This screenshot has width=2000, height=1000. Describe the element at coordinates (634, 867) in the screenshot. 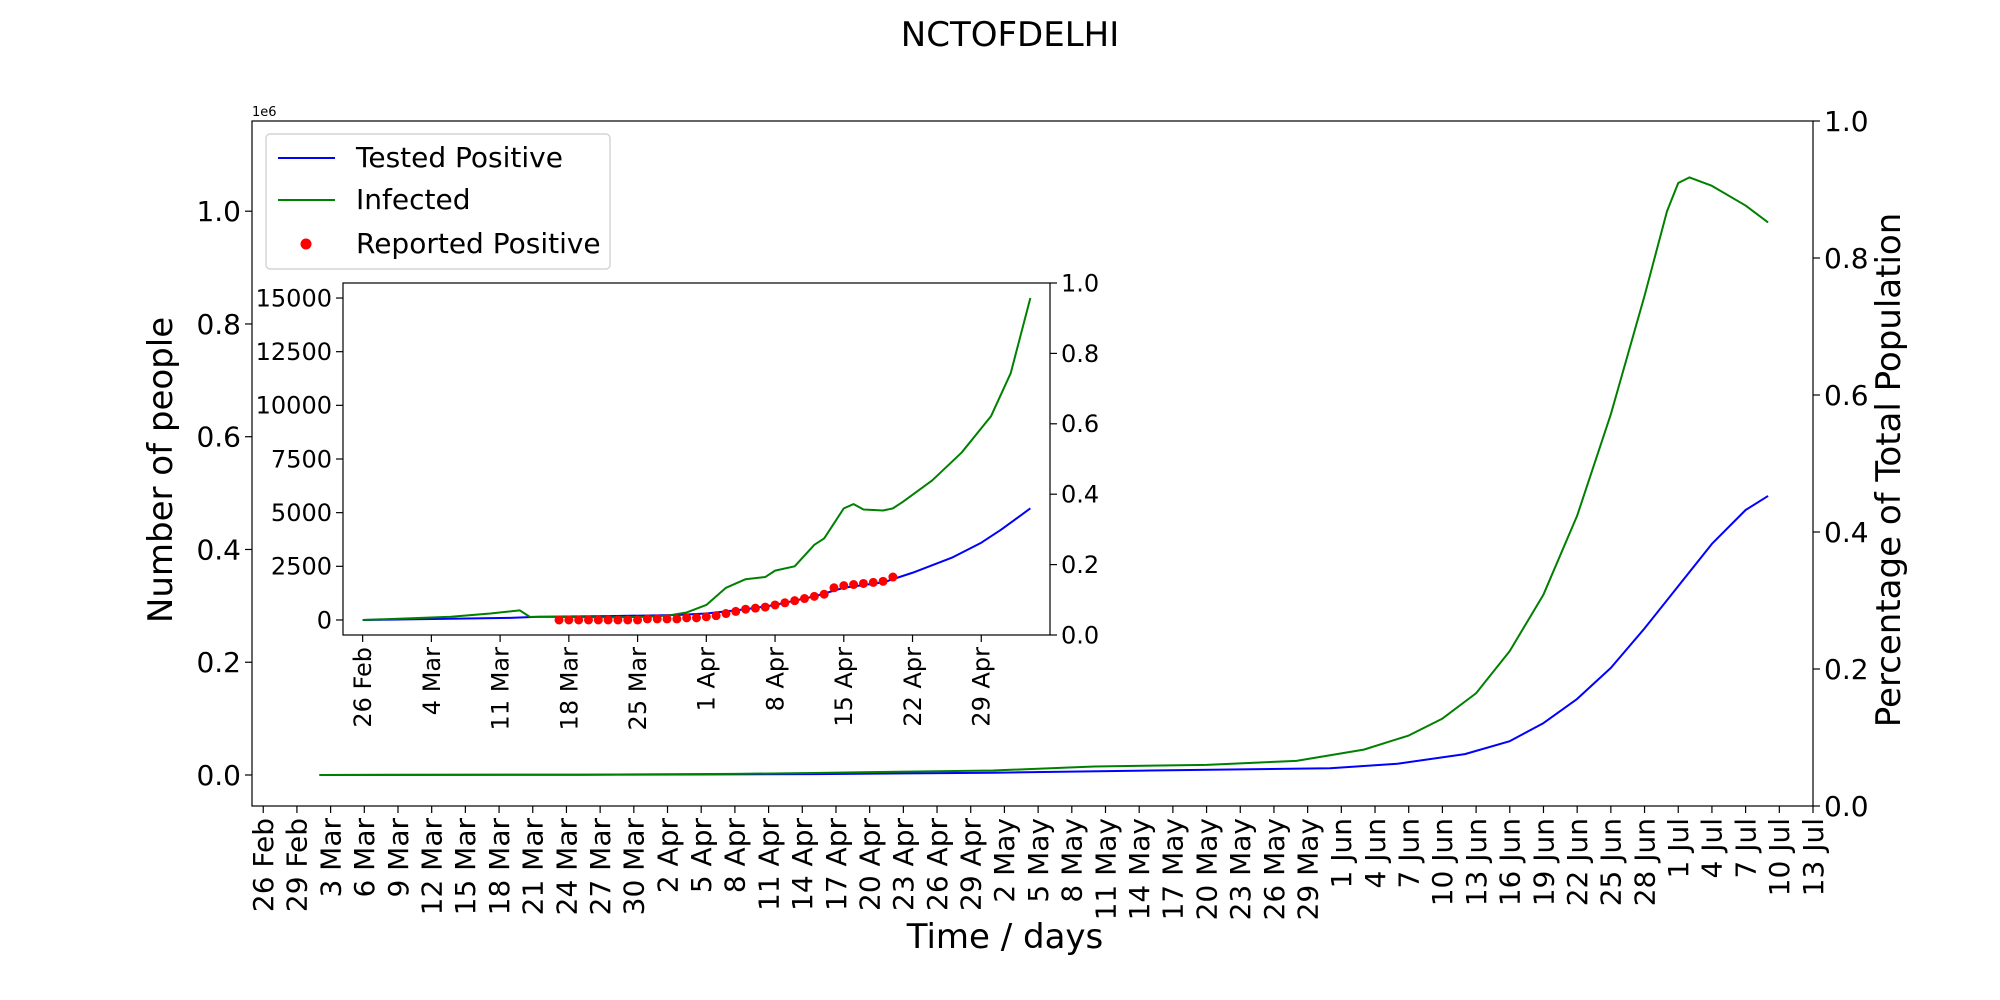

I see `main-x-tick-label: 30 Mar` at that location.